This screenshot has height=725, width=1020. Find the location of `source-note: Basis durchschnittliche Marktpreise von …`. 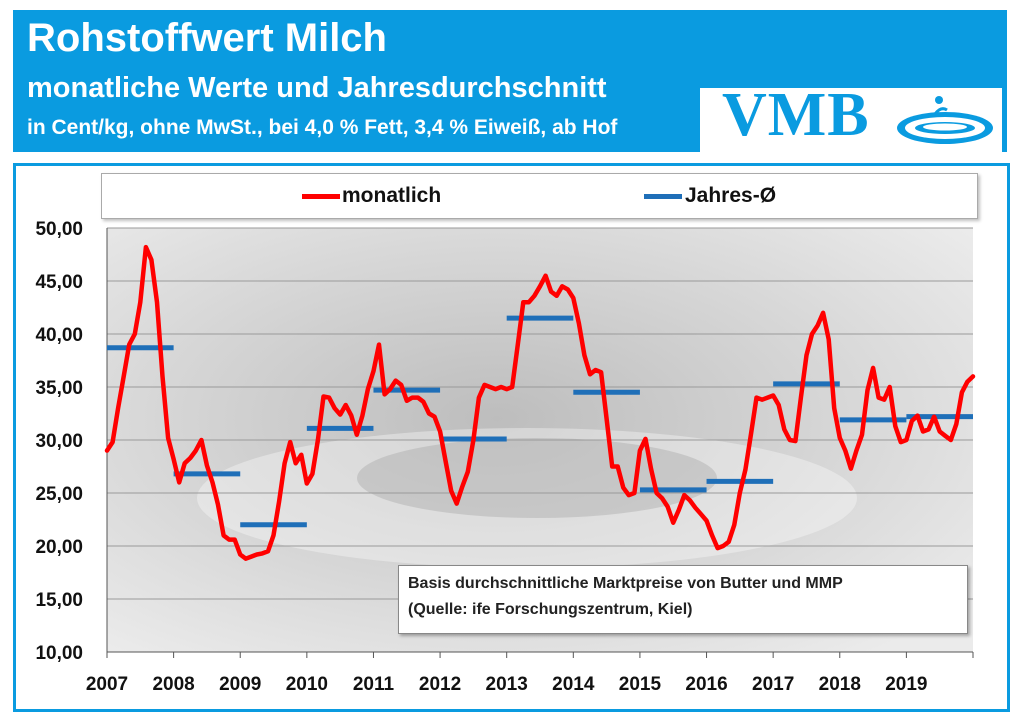

source-note: Basis durchschnittliche Marktpreise von … is located at coordinates (683, 599).